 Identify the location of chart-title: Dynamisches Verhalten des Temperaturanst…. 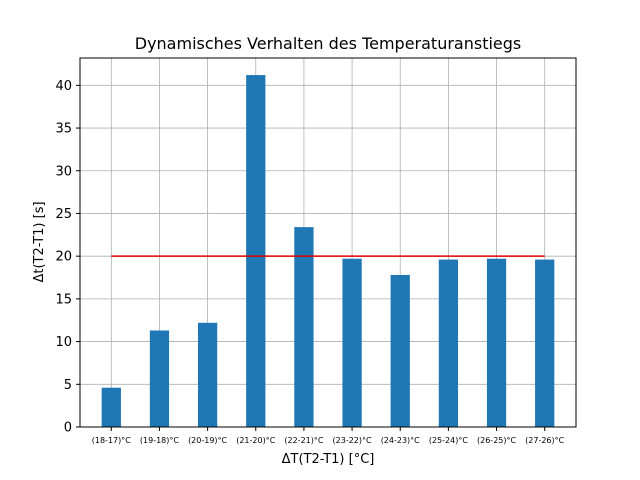
(328, 43).